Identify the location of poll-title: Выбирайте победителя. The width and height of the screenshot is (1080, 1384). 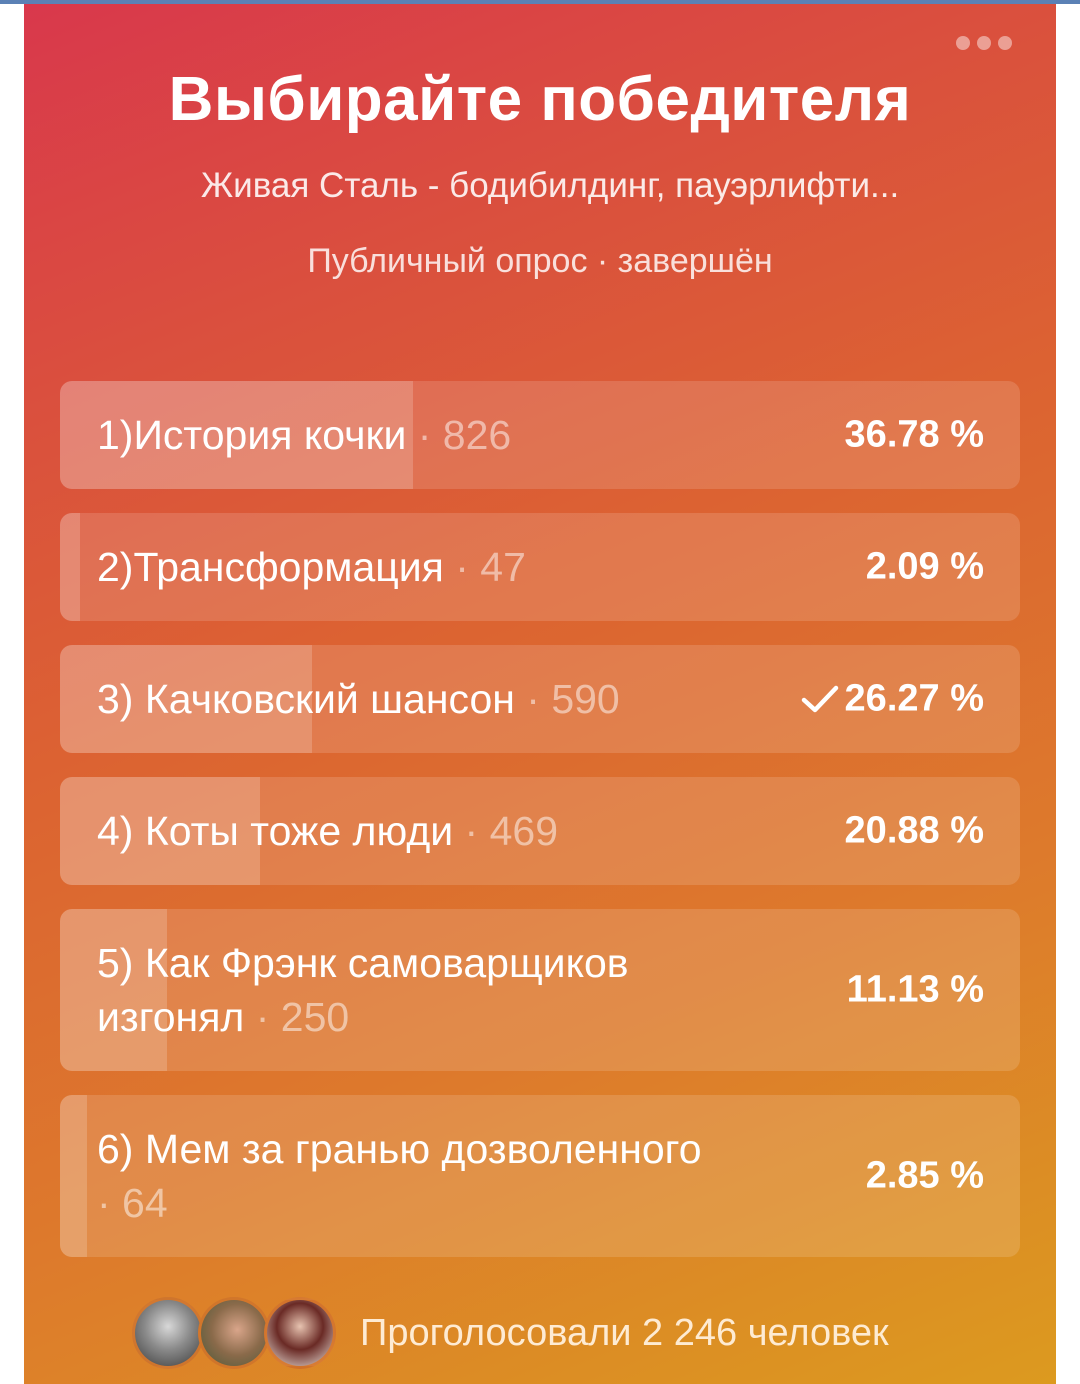
(540, 99).